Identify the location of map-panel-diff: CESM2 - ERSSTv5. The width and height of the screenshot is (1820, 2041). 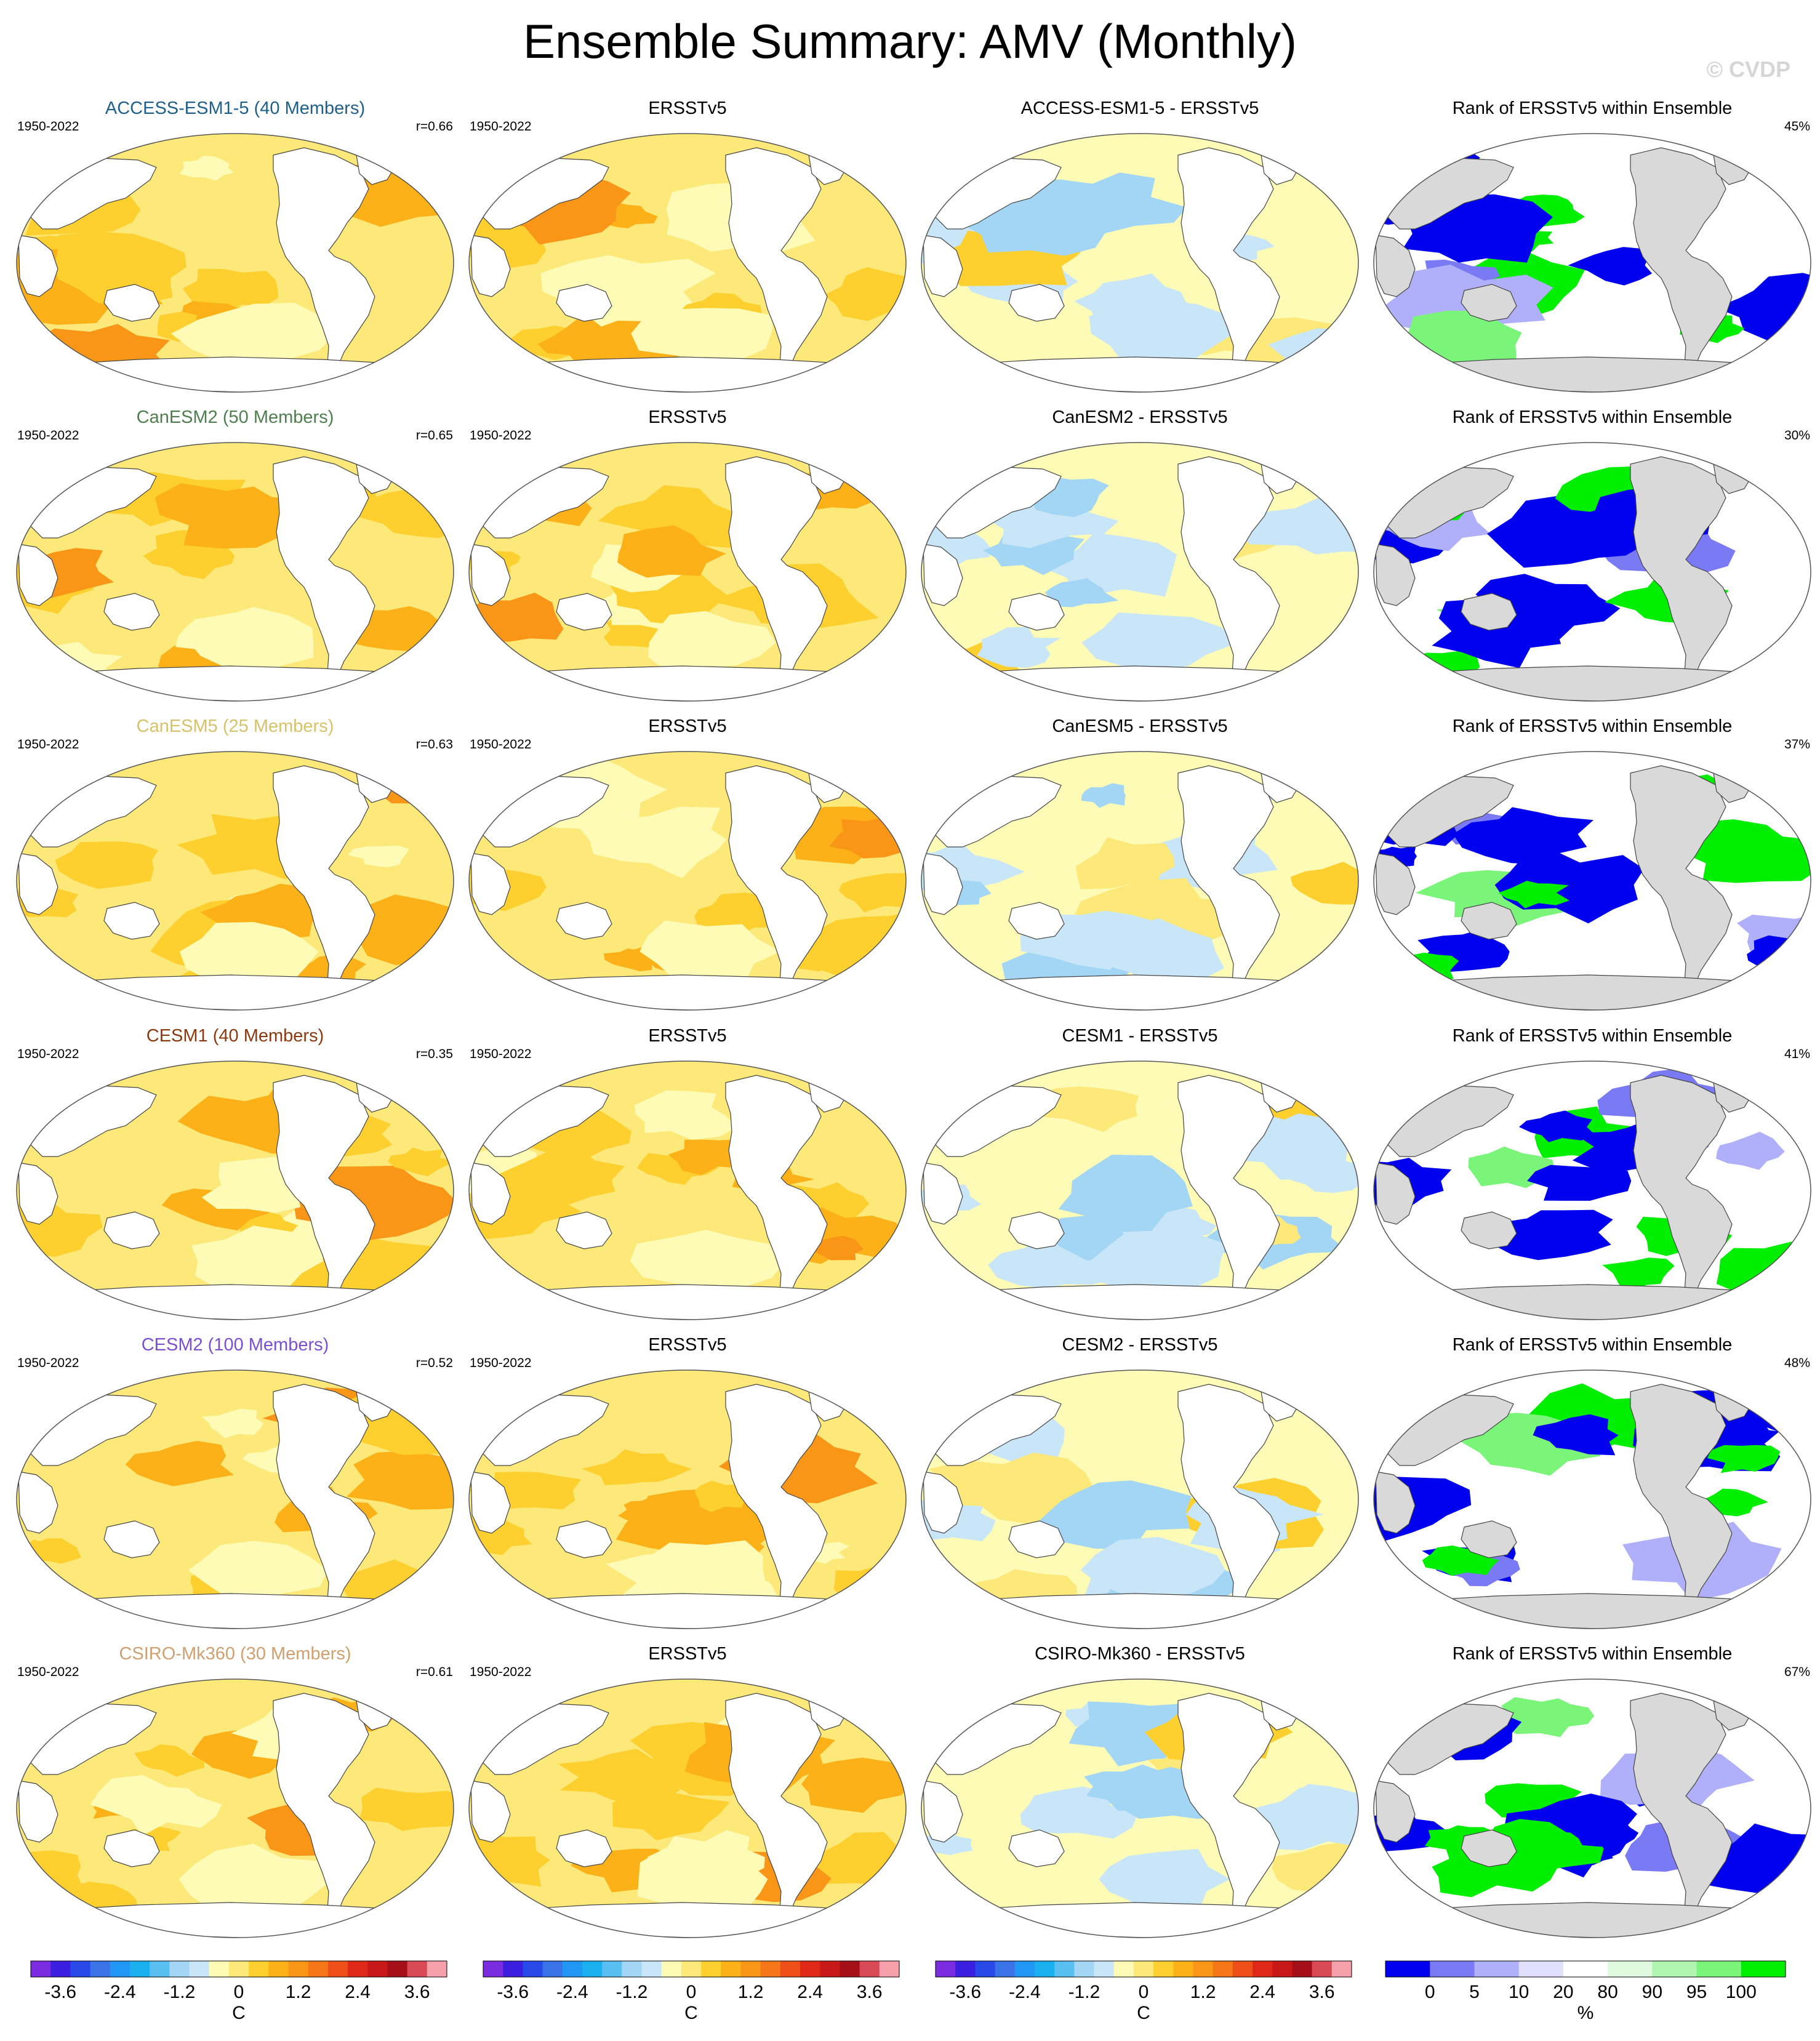
(1140, 1483).